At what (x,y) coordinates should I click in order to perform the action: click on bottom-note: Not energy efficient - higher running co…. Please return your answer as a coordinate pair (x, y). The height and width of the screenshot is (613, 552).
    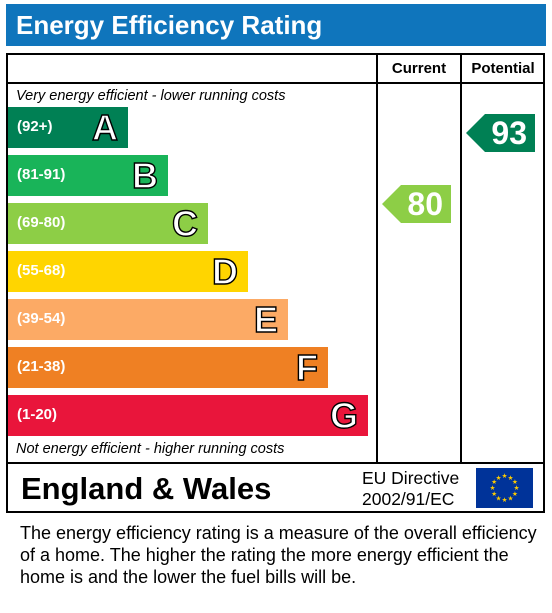
    Looking at the image, I should click on (150, 449).